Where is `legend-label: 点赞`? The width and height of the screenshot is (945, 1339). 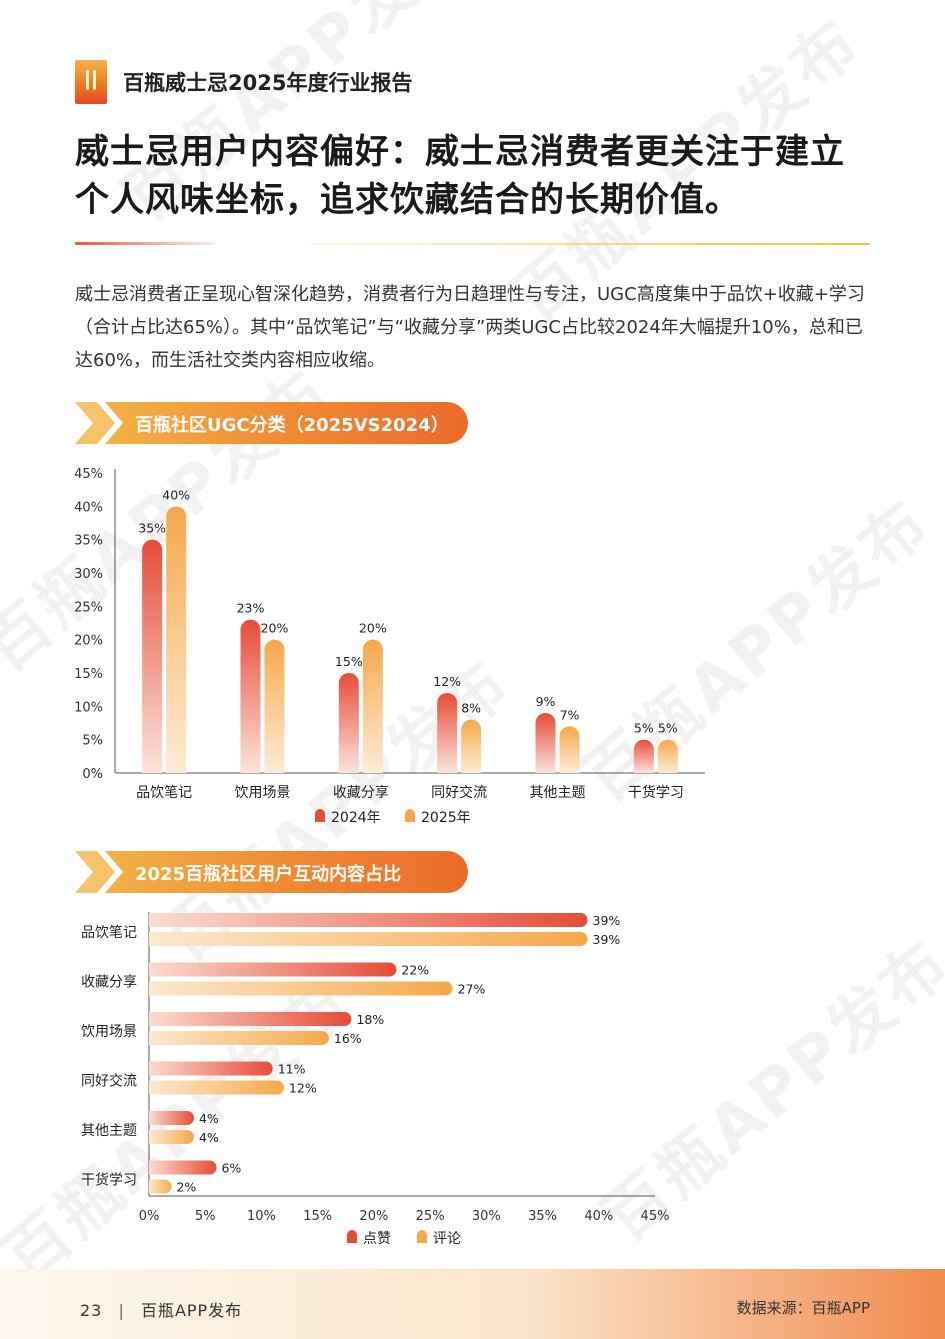 legend-label: 点赞 is located at coordinates (377, 1239).